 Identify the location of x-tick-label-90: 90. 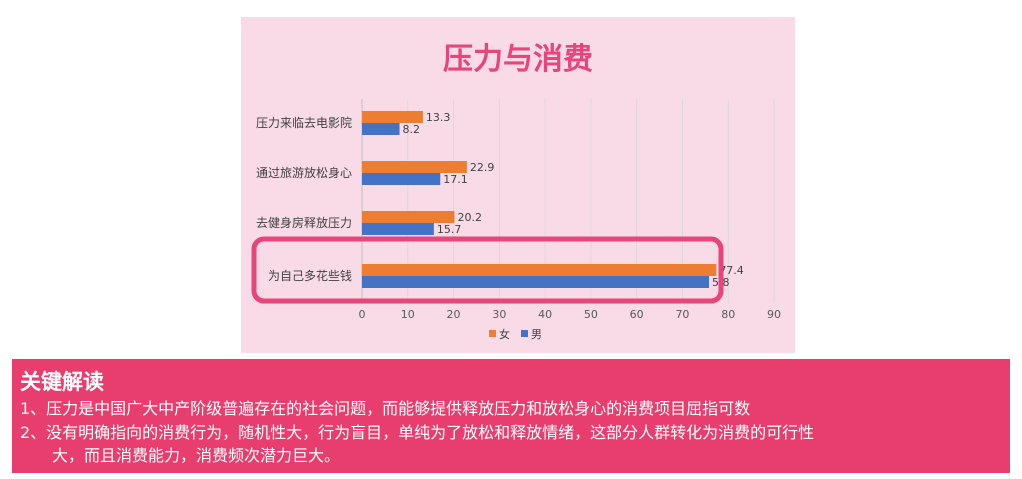
(774, 314).